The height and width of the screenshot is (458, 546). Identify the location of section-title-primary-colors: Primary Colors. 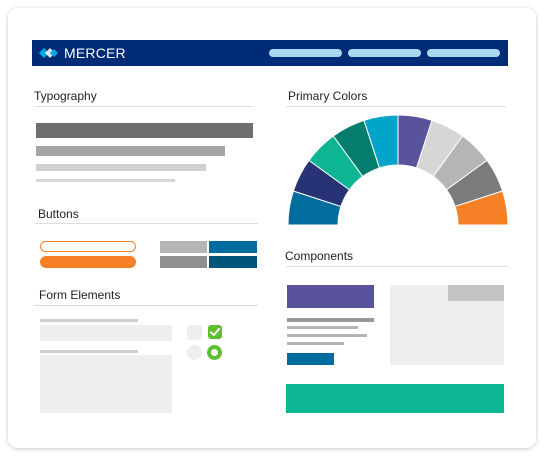
(328, 96).